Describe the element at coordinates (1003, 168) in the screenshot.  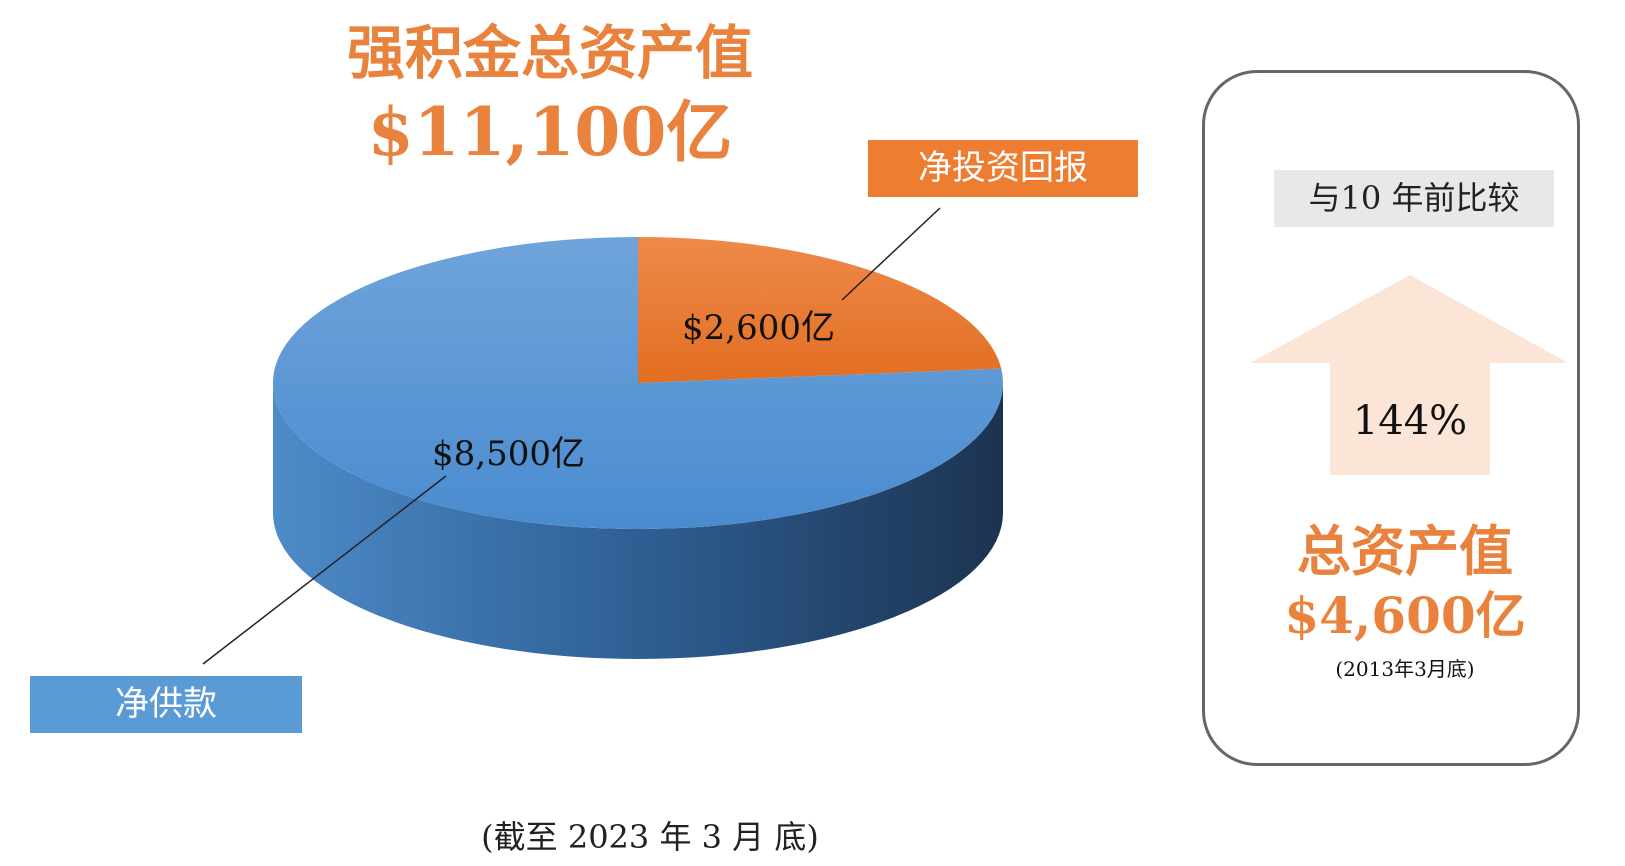
I see `legend-label-net-return: 净投资回报` at that location.